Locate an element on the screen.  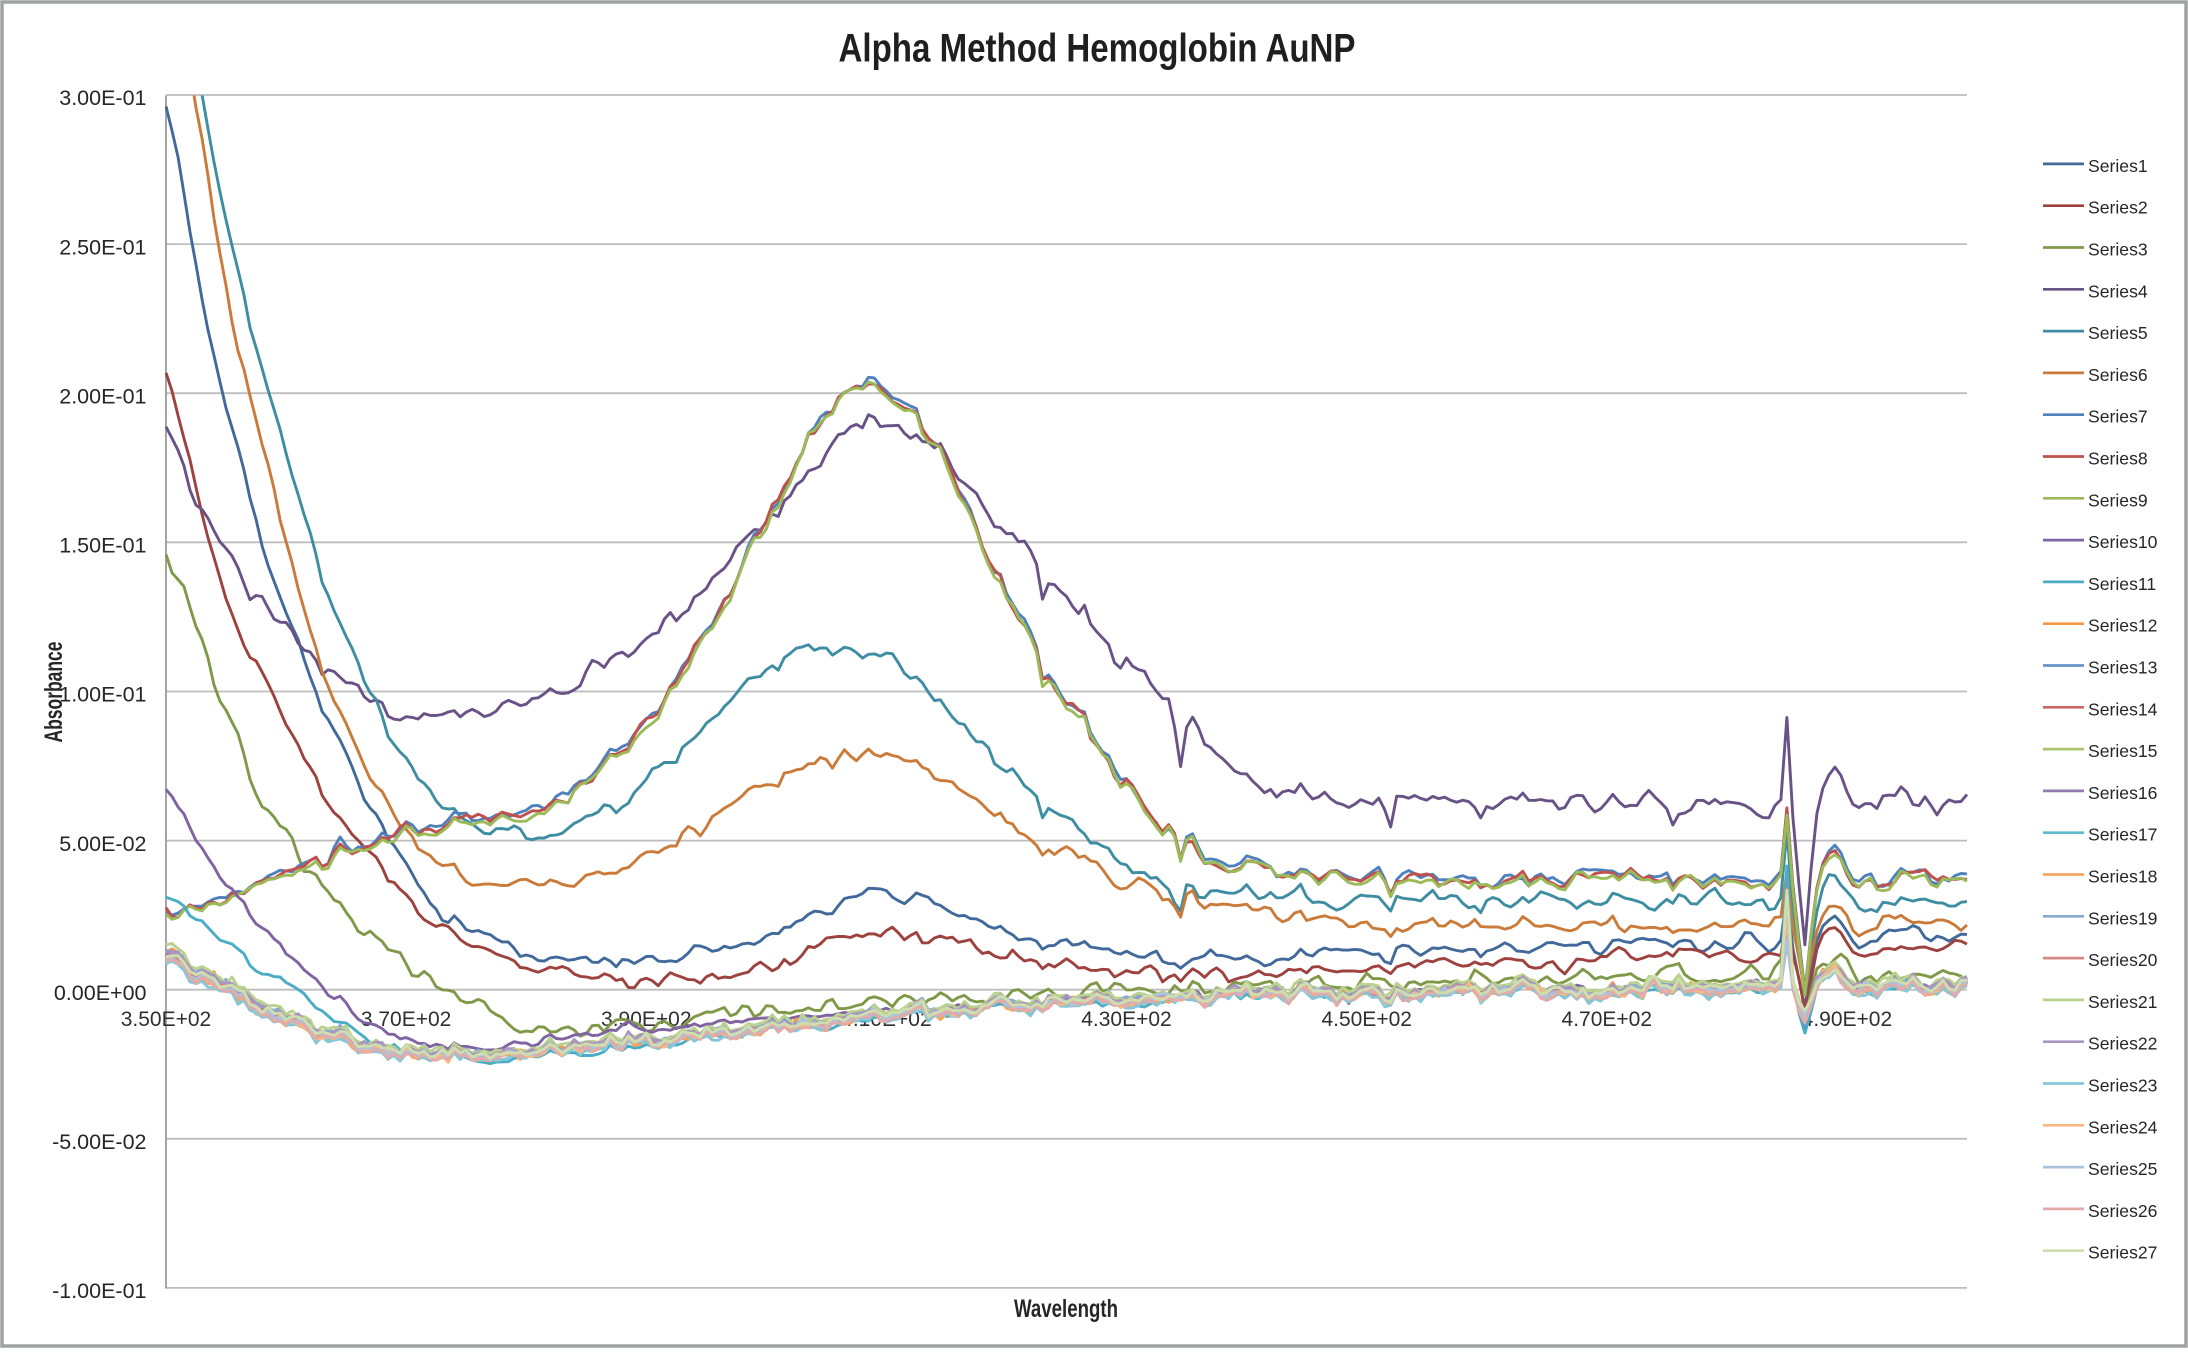
svg-text: 4.30E+02 is located at coordinates (1126, 1019).